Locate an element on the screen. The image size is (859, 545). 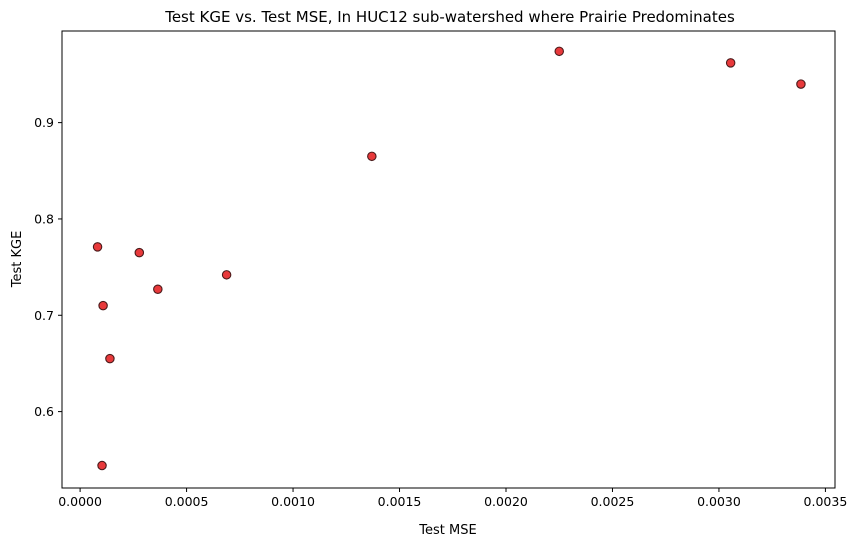
x-tick-label: 0.0030 is located at coordinates (719, 501).